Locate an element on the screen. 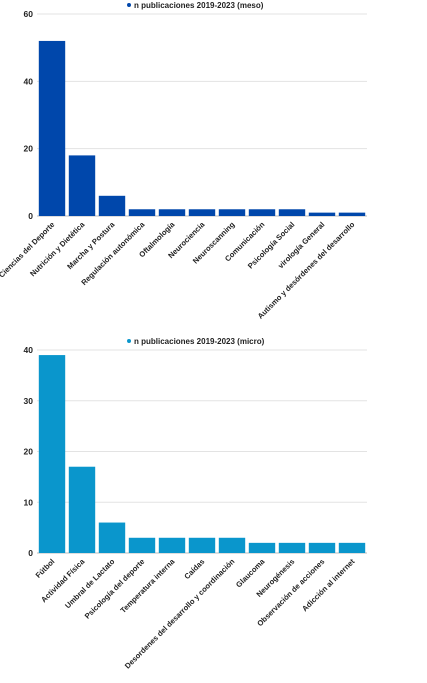  y-tick-label: 10 is located at coordinates (29, 502).